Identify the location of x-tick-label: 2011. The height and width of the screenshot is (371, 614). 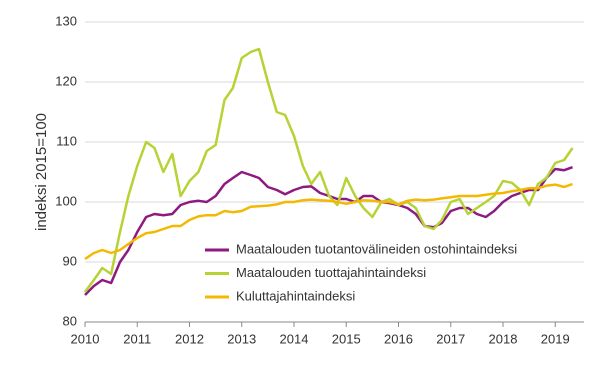
(137, 338).